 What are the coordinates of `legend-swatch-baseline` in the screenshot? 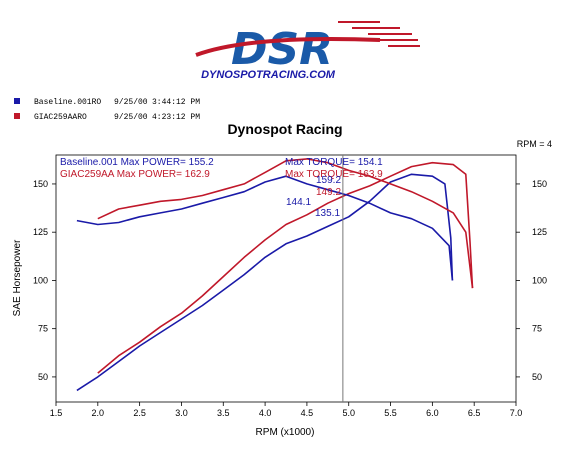 It's located at (17, 101).